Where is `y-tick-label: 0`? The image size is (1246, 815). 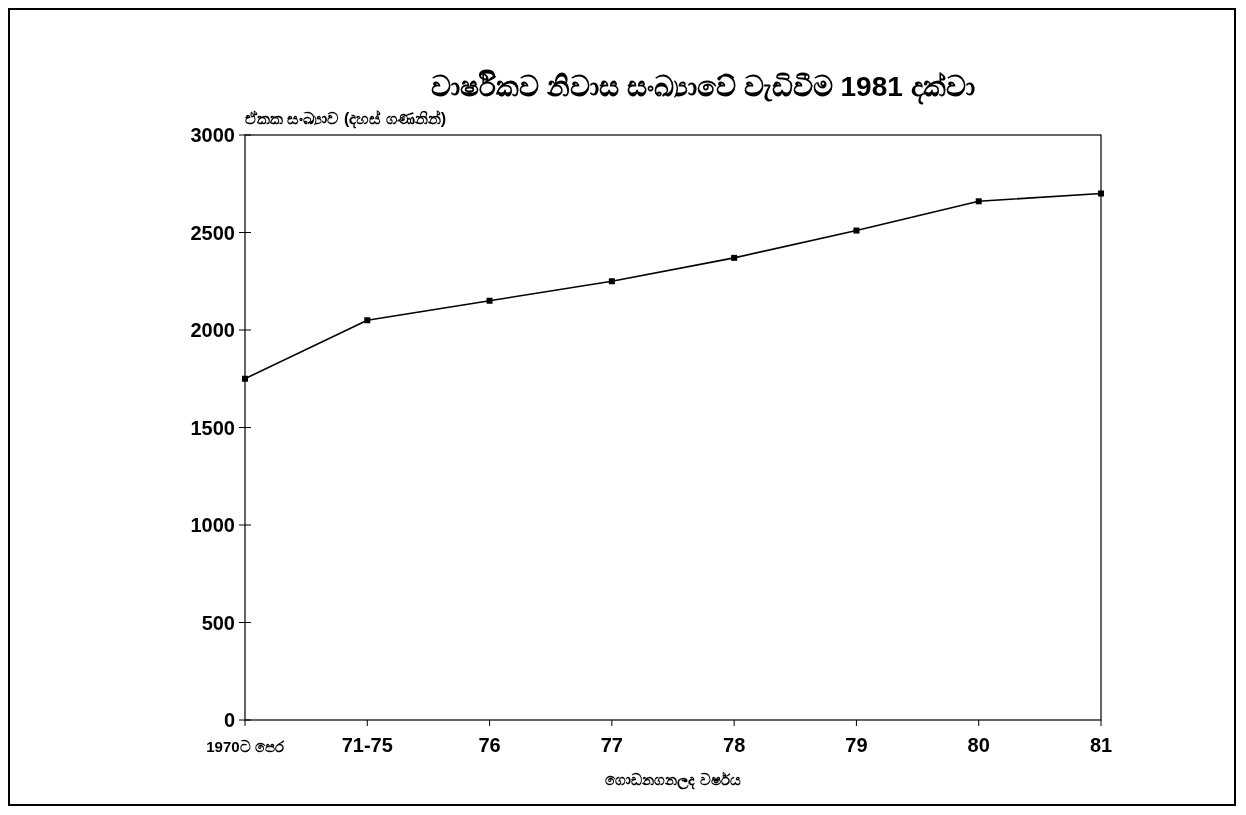 y-tick-label: 0 is located at coordinates (229, 720).